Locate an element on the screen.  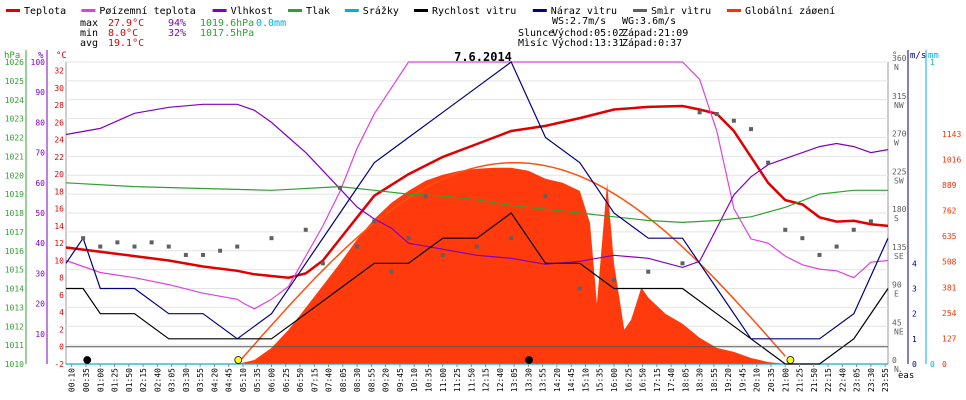
pressure-tick-label: 1019 is located at coordinates (14, 194).